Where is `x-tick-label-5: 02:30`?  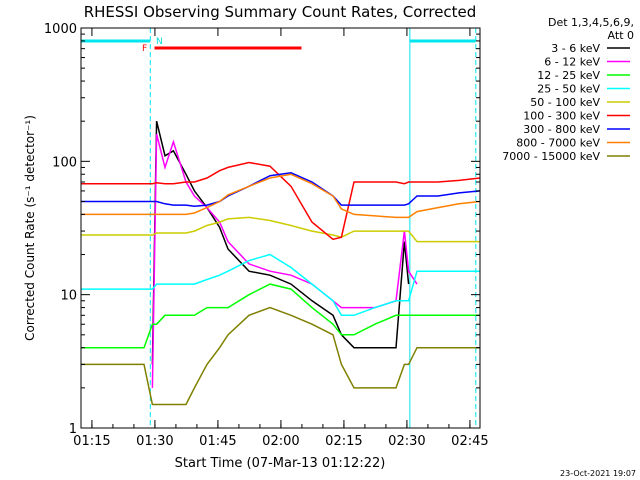
x-tick-label-5: 02:30 is located at coordinates (406, 441).